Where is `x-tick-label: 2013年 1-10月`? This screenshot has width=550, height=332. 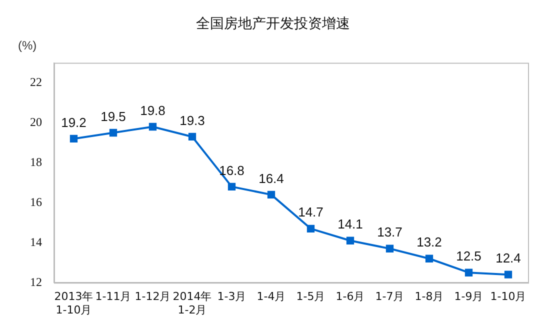 x-tick-label: 2013年 1-10月 is located at coordinates (74, 303).